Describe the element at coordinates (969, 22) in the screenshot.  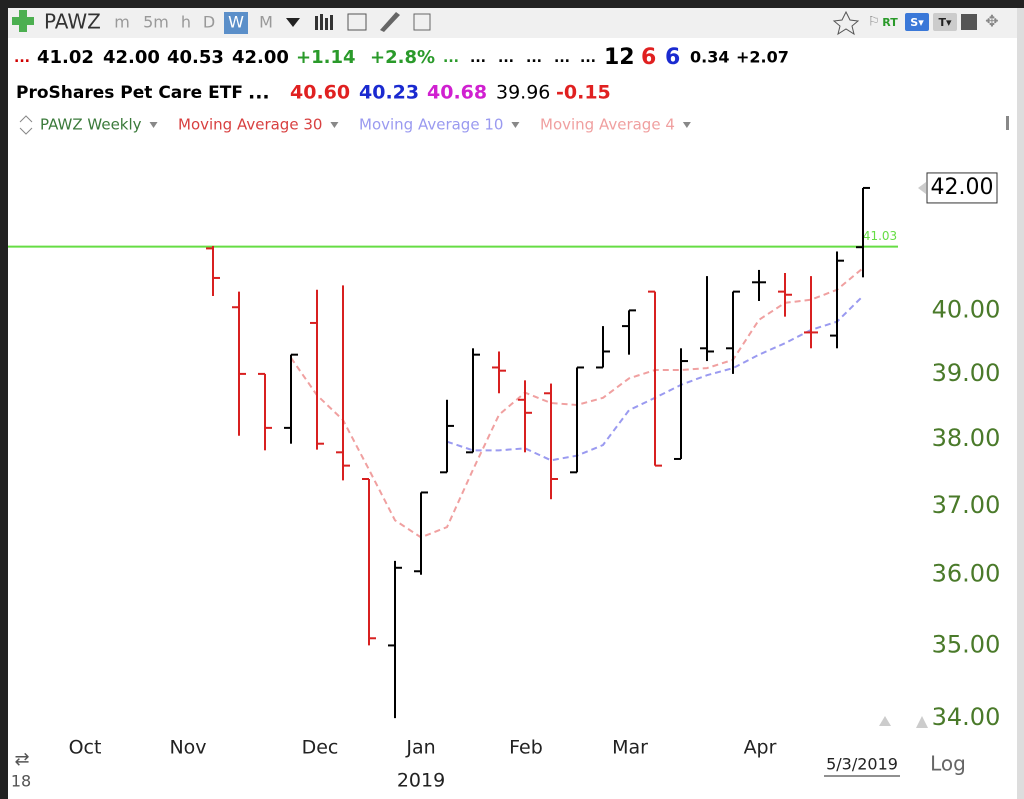
I see `save-icon` at that location.